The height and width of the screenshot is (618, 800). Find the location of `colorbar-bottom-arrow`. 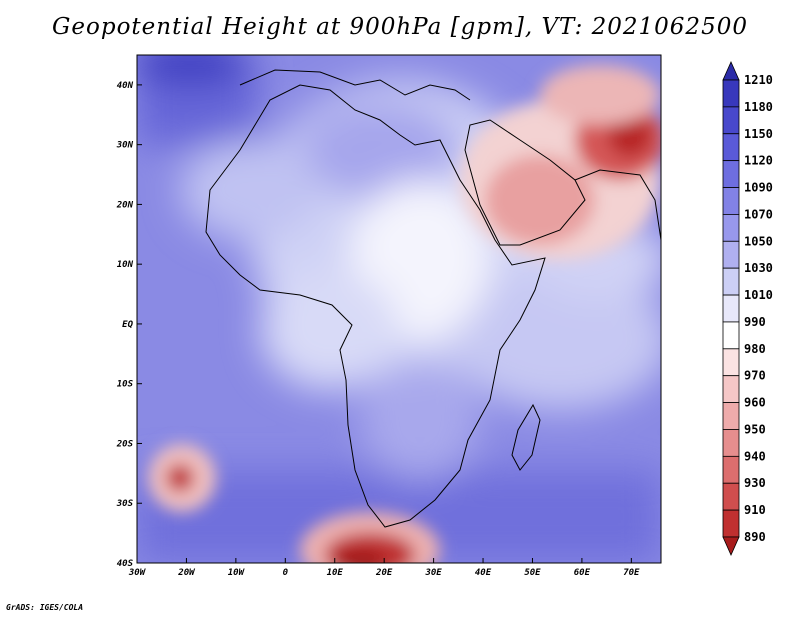

colorbar-bottom-arrow is located at coordinates (731, 546).